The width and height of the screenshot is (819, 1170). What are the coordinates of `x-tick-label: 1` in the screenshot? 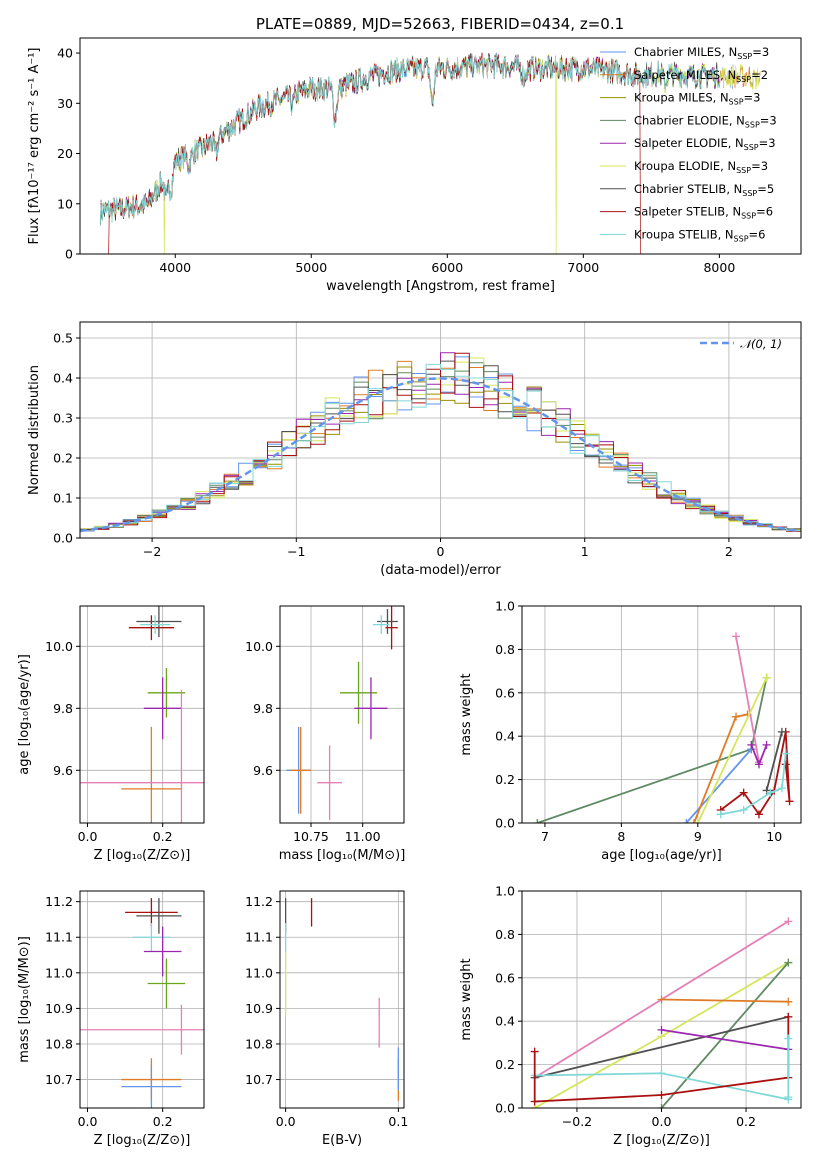 It's located at (585, 551).